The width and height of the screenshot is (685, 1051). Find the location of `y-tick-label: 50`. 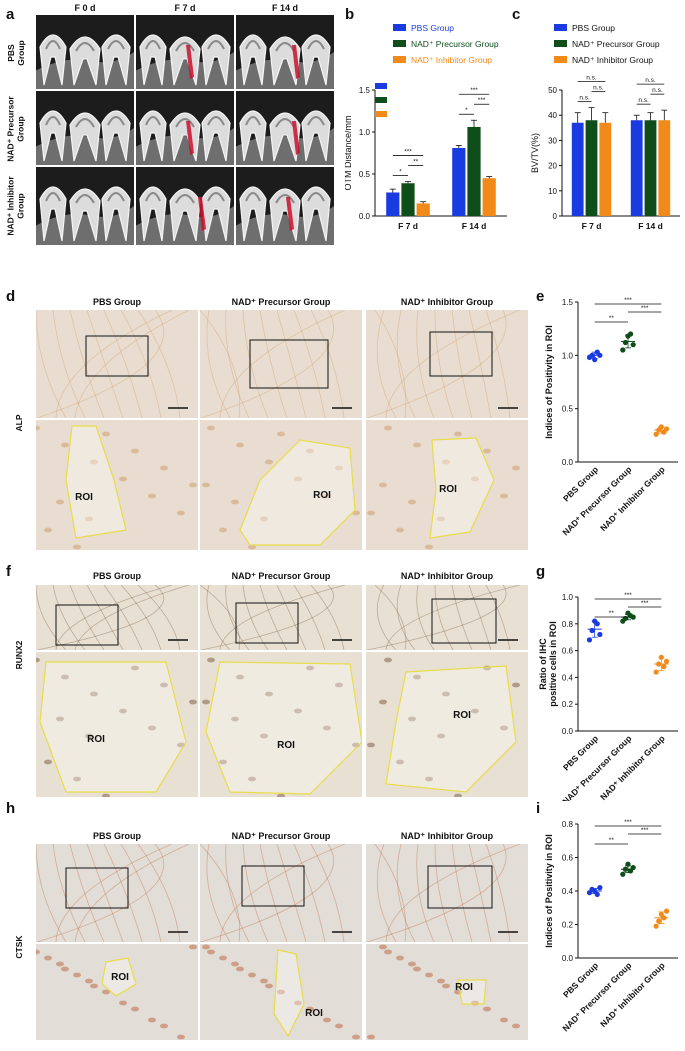

y-tick-label: 50 is located at coordinates (552, 90).